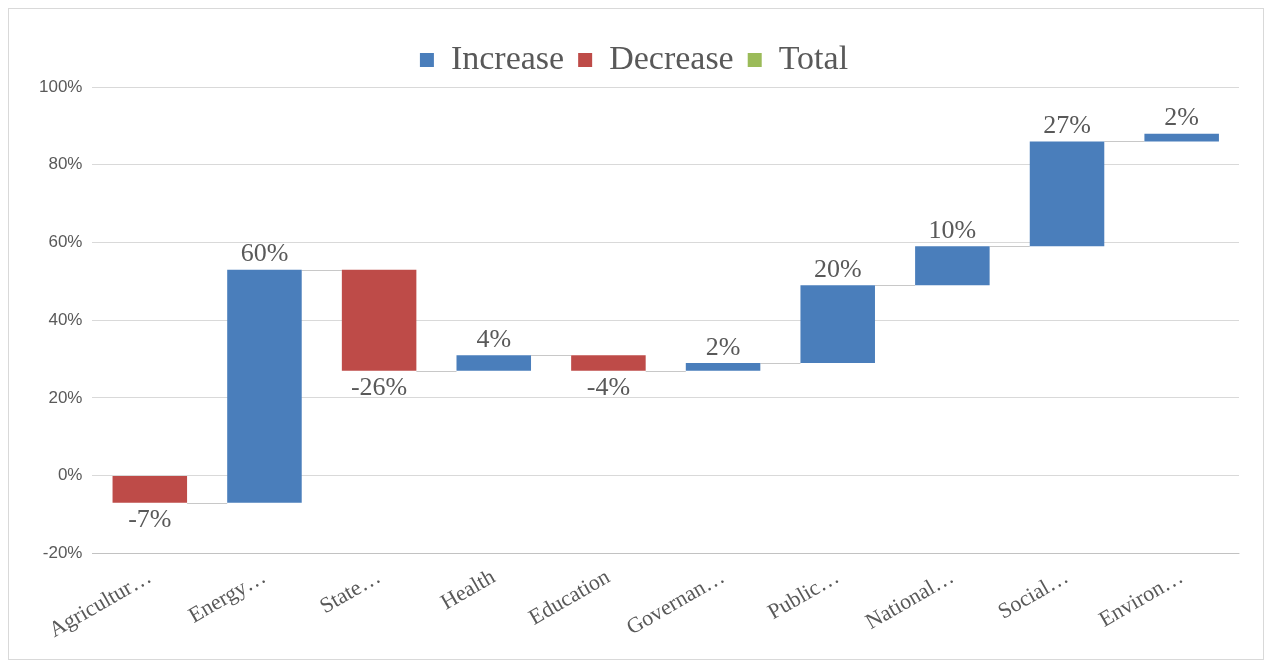 The width and height of the screenshot is (1270, 666). I want to click on y-tick-label: 40%, so click(65, 319).